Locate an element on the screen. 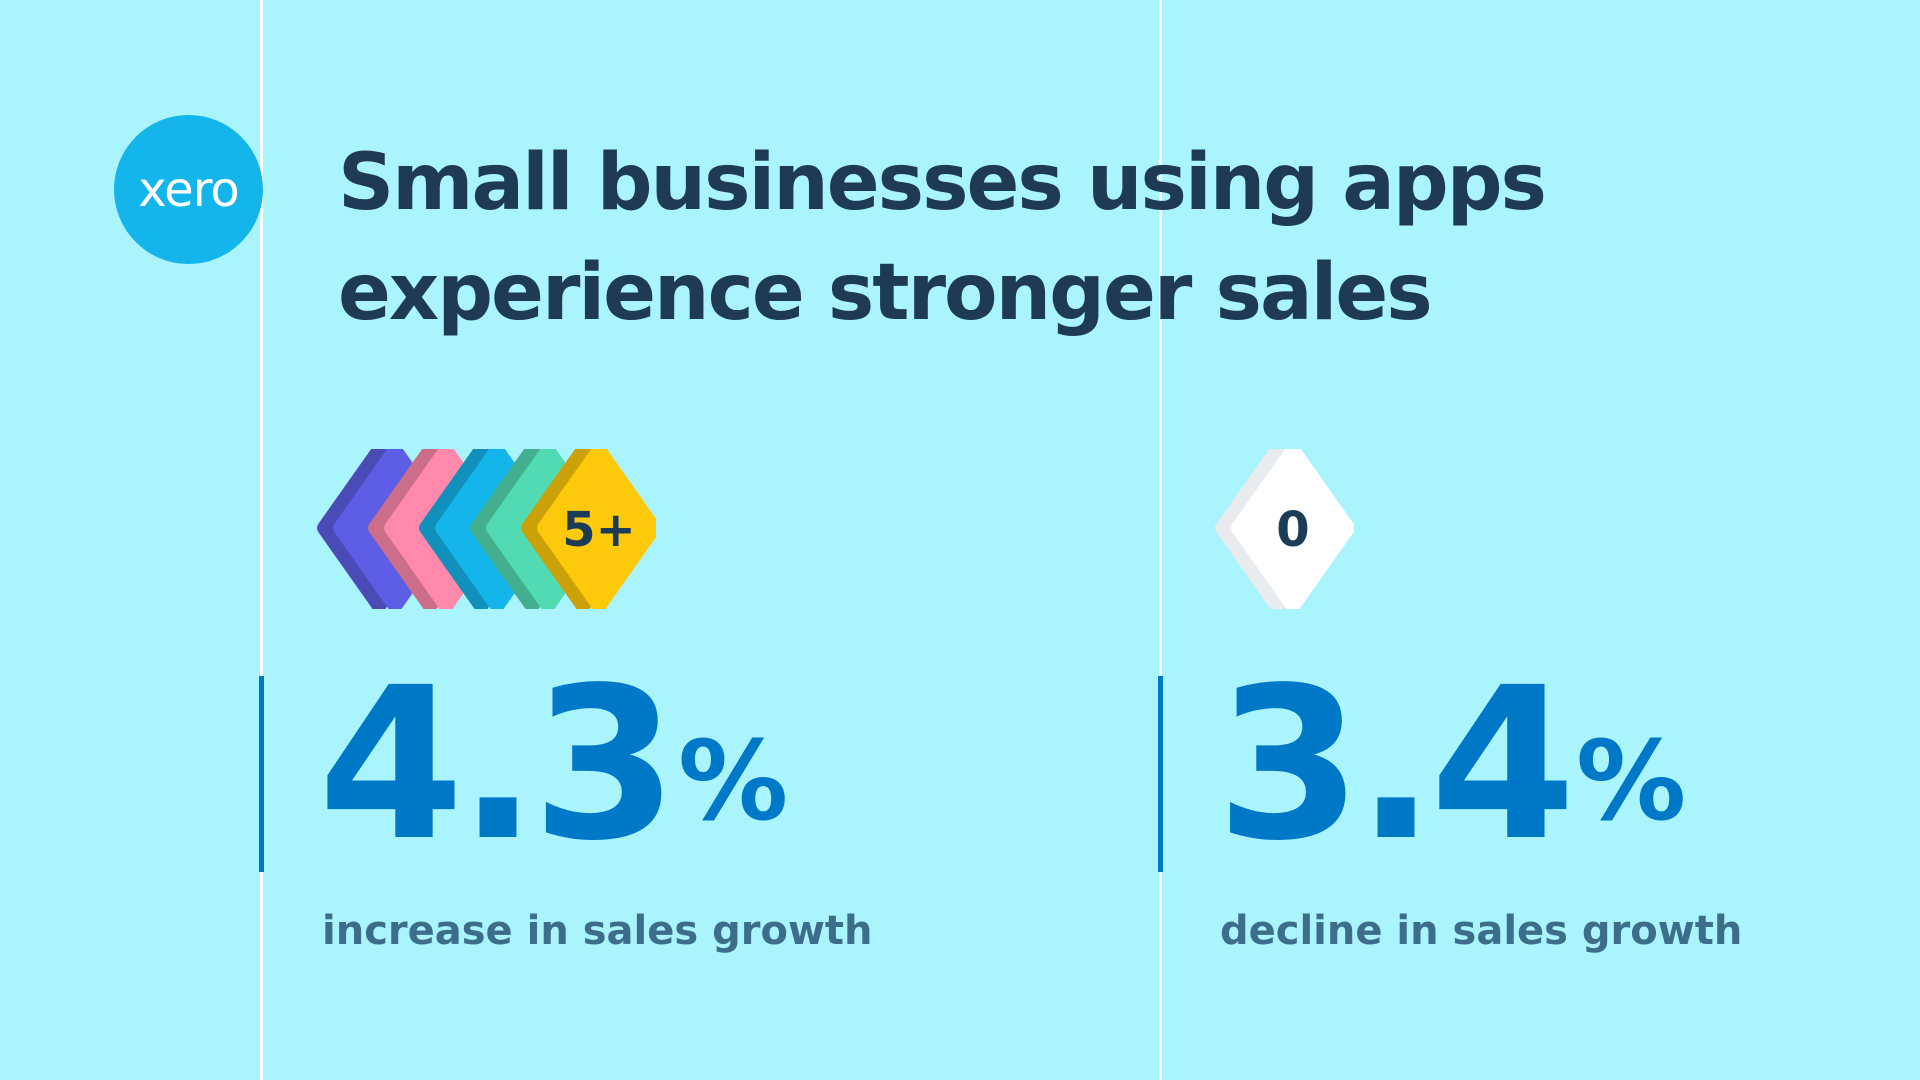 The height and width of the screenshot is (1080, 1920). divider-line-left is located at coordinates (261, 540).